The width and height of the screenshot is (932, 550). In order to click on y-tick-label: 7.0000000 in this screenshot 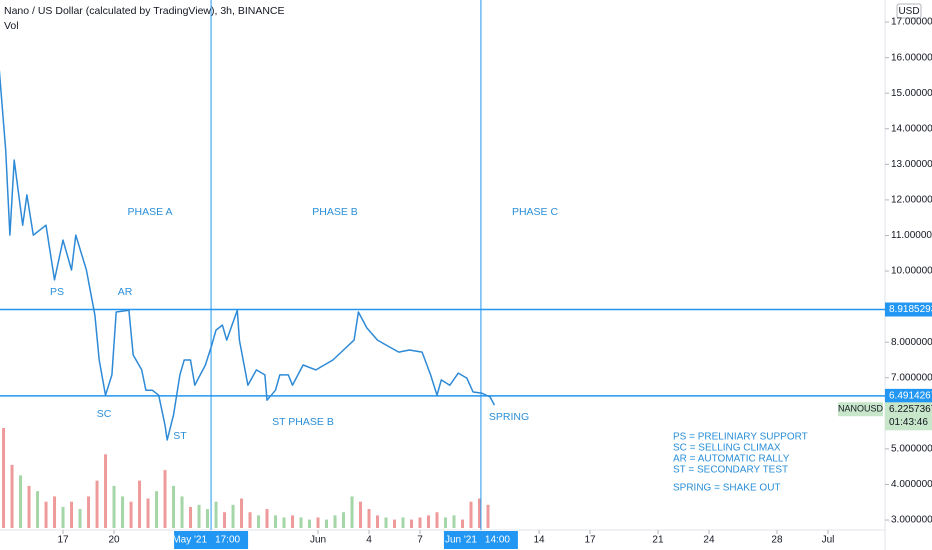, I will do `click(911, 377)`.